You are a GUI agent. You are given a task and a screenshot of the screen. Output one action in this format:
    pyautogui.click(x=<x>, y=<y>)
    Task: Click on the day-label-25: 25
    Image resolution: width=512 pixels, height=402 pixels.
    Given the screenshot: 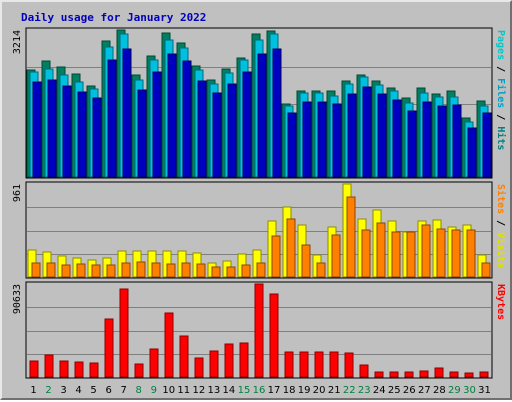 What is the action you would take?
    pyautogui.click(x=394, y=390)
    